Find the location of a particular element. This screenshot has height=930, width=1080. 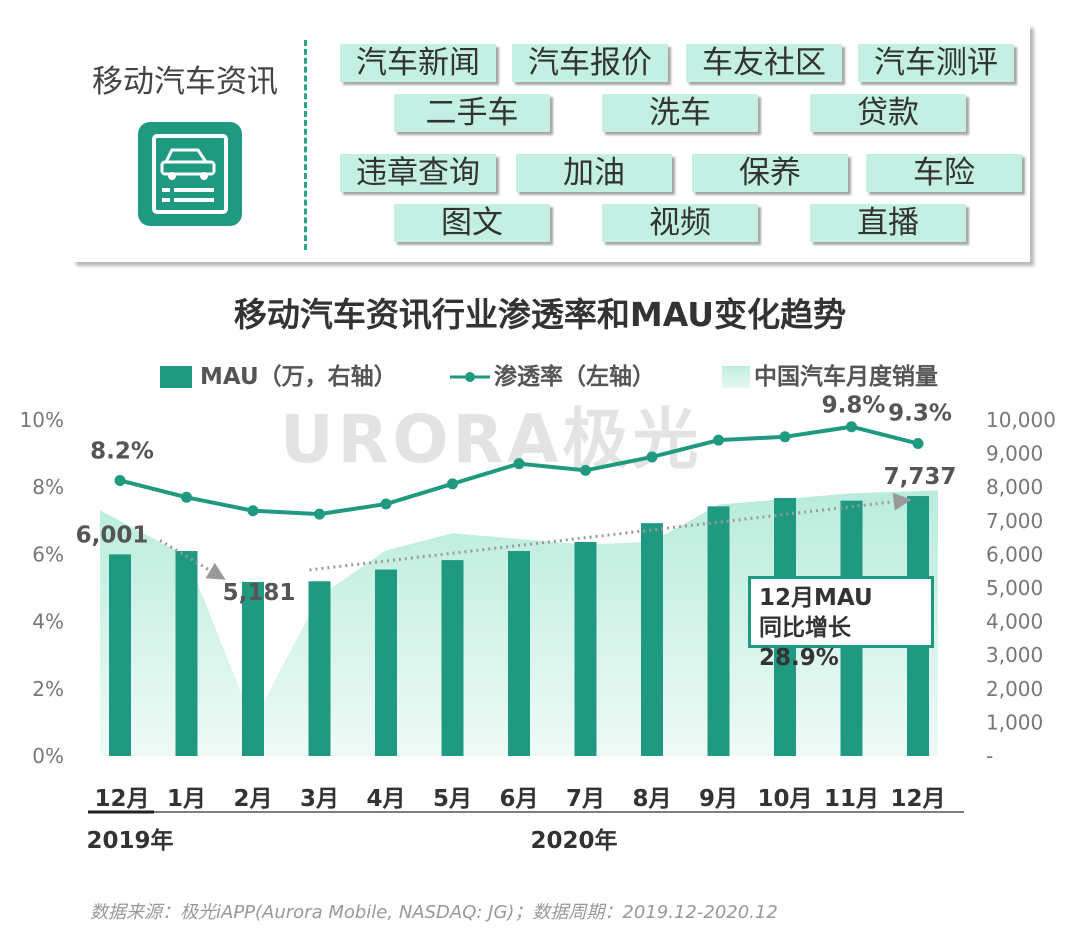

right-axis-tick: 2,000 is located at coordinates (1014, 689).